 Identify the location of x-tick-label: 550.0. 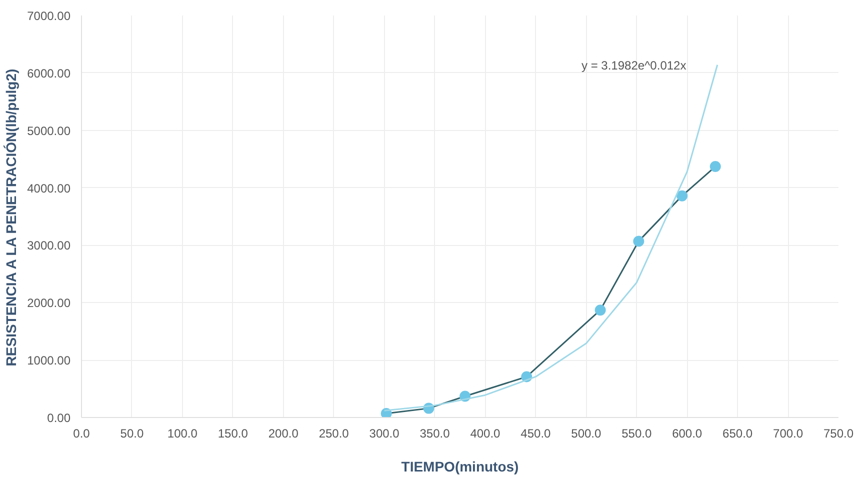
(637, 433).